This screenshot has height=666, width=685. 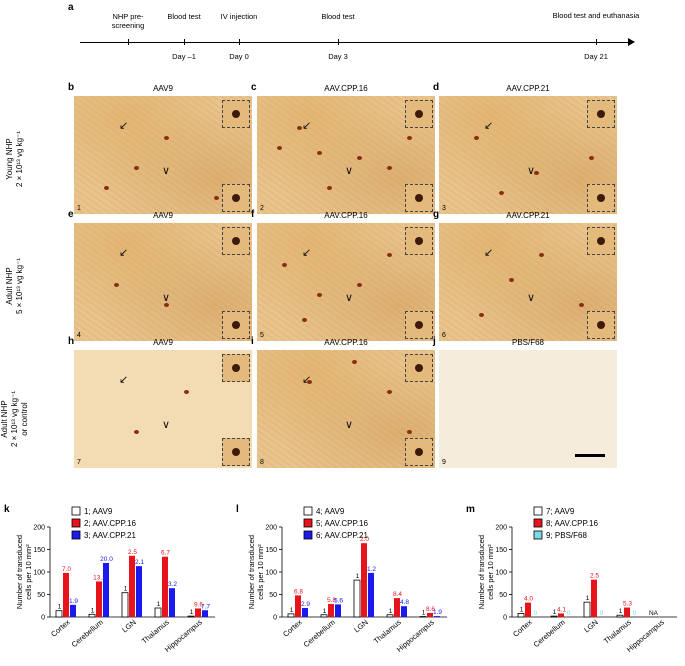 I want to click on panel-letter-a: a, so click(x=71, y=7).